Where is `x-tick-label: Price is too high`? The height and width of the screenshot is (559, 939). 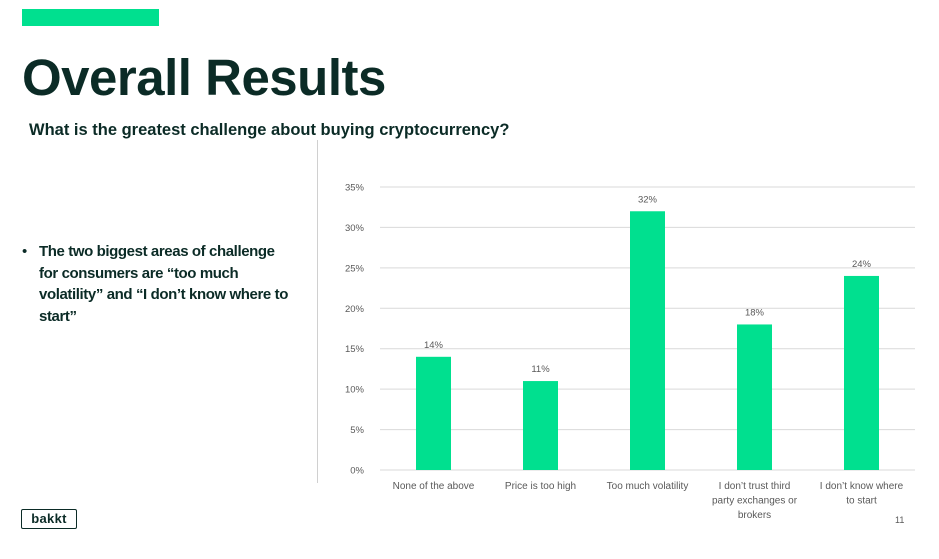
x-tick-label: Price is too high is located at coordinates (540, 486).